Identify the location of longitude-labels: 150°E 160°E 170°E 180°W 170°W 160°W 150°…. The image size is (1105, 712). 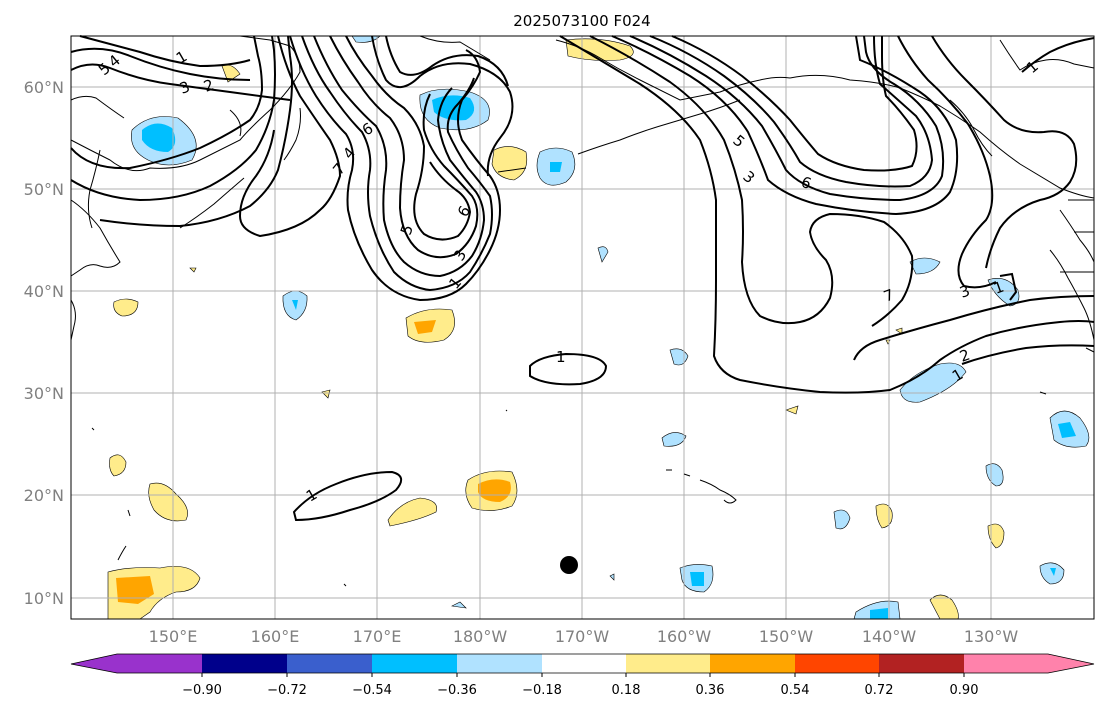
(584, 636).